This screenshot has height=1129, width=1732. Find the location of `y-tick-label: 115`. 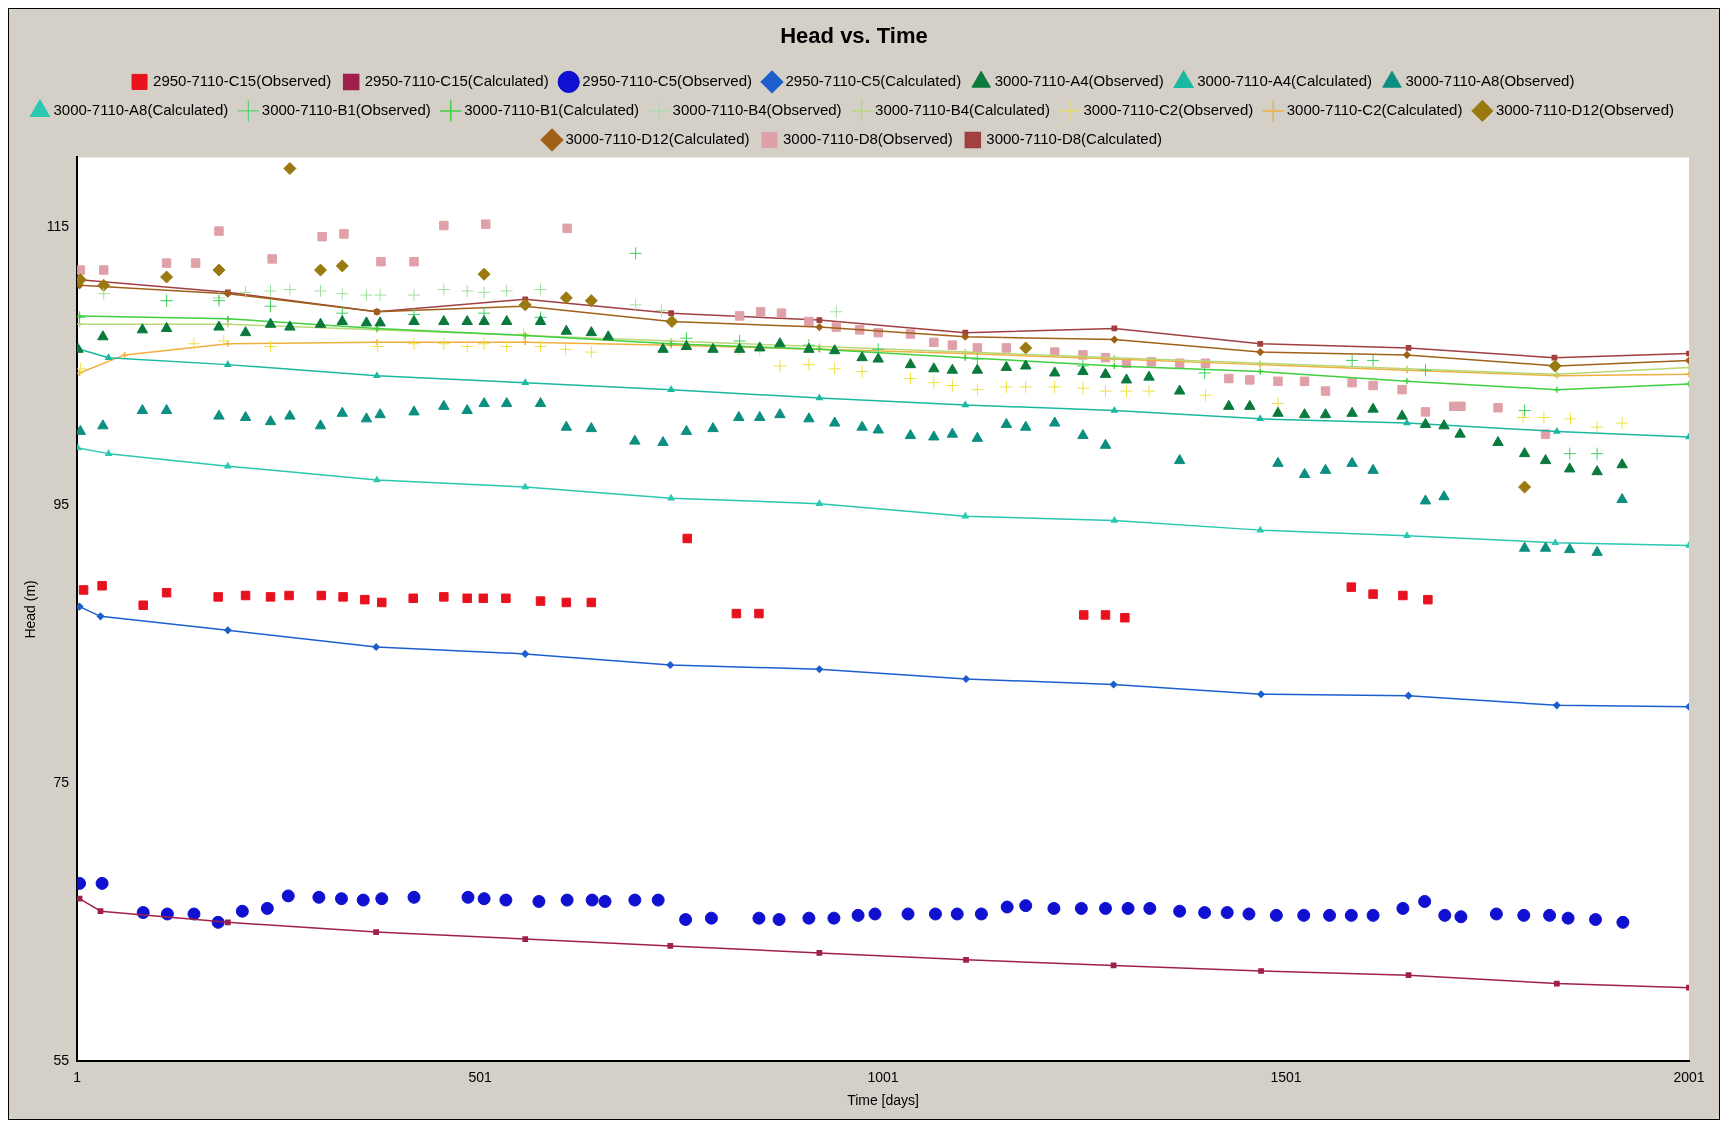

y-tick-label: 115 is located at coordinates (58, 225).